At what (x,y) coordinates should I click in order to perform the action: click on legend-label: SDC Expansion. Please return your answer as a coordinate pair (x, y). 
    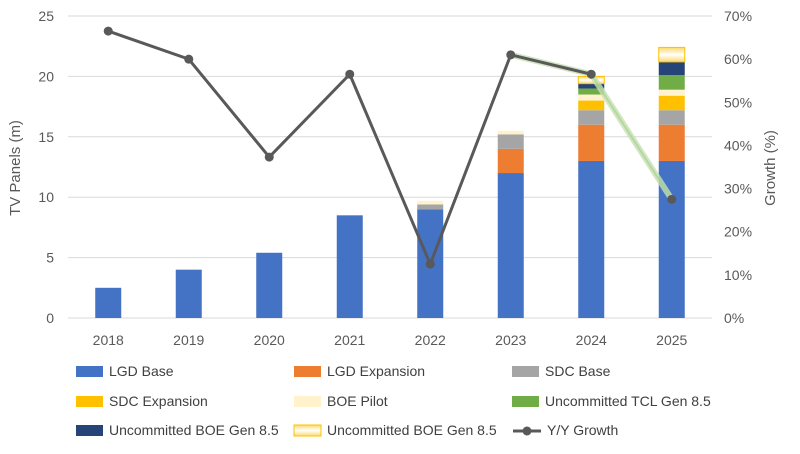
    Looking at the image, I should click on (158, 401).